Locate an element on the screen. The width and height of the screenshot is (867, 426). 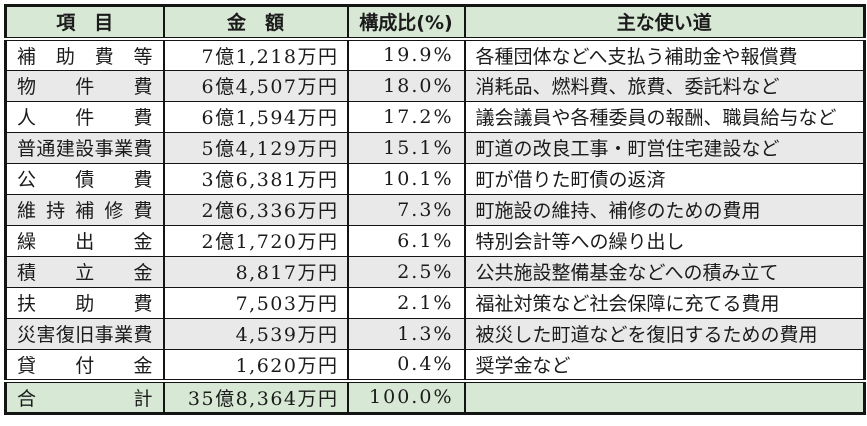
use-cell: 福祉対策など社会保障に充てる費用 is located at coordinates (664, 302).